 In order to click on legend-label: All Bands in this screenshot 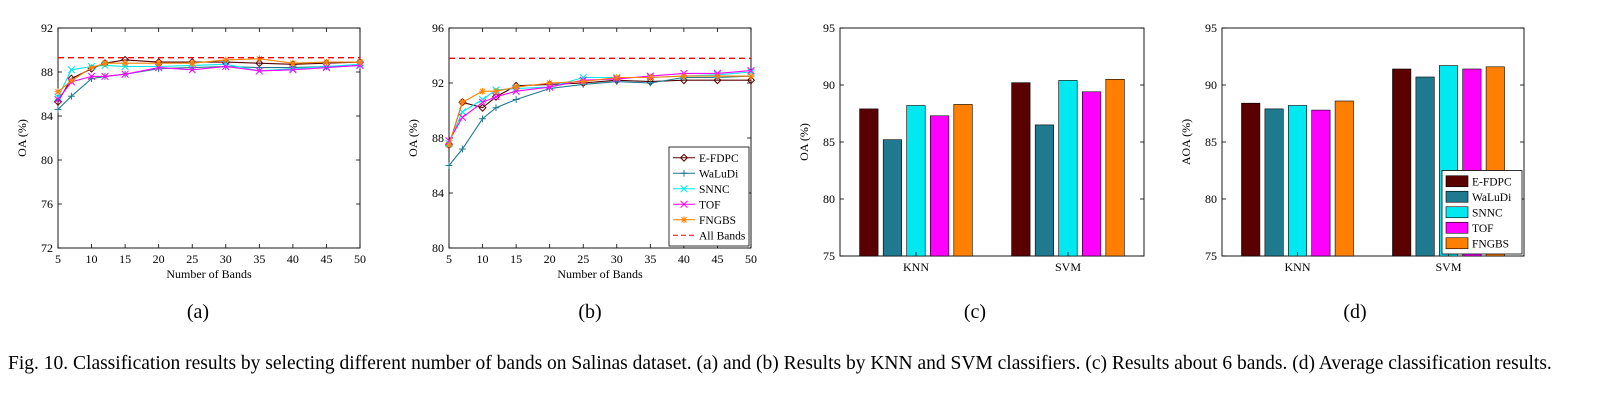, I will do `click(722, 236)`.